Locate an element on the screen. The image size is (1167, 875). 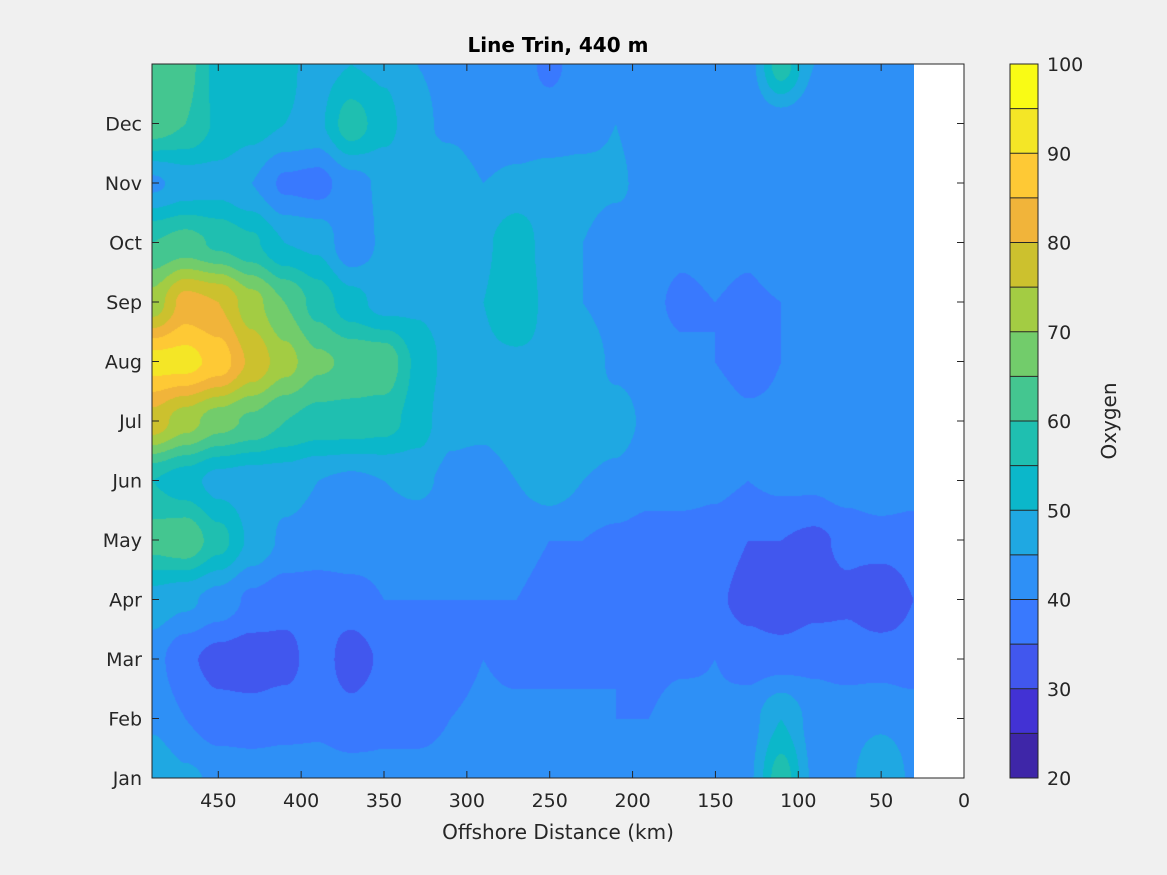
colorbar-tick-label: 50 is located at coordinates (1059, 511).